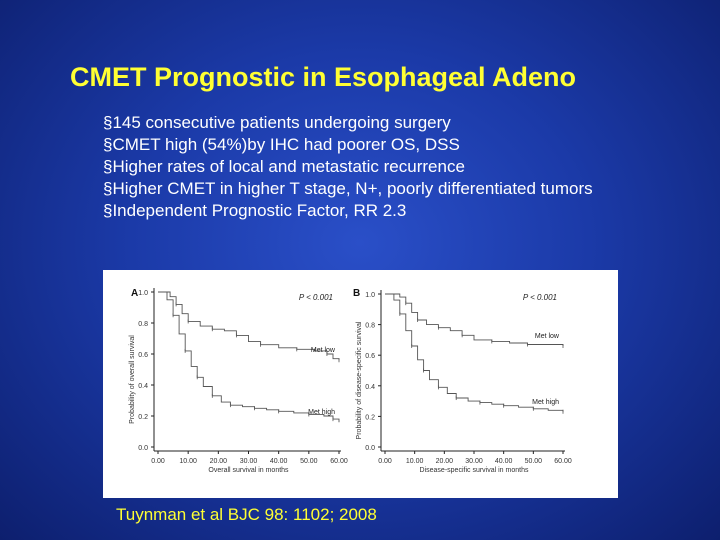 This screenshot has width=720, height=540. I want to click on panel-a-series-met-high-curve, so click(249, 357).